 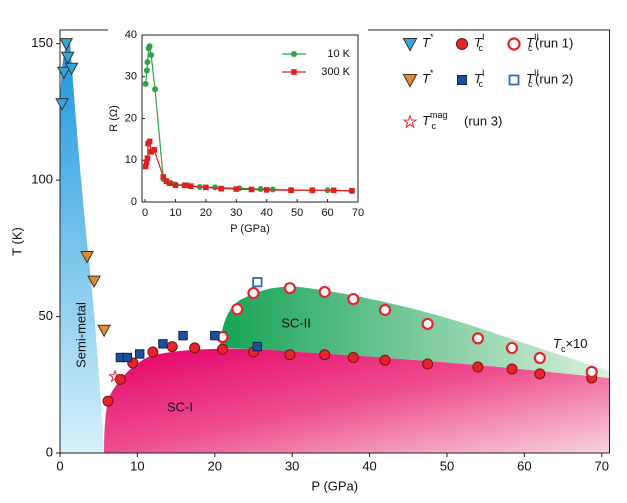 I want to click on x-tick-label: 30, so click(x=292, y=465).